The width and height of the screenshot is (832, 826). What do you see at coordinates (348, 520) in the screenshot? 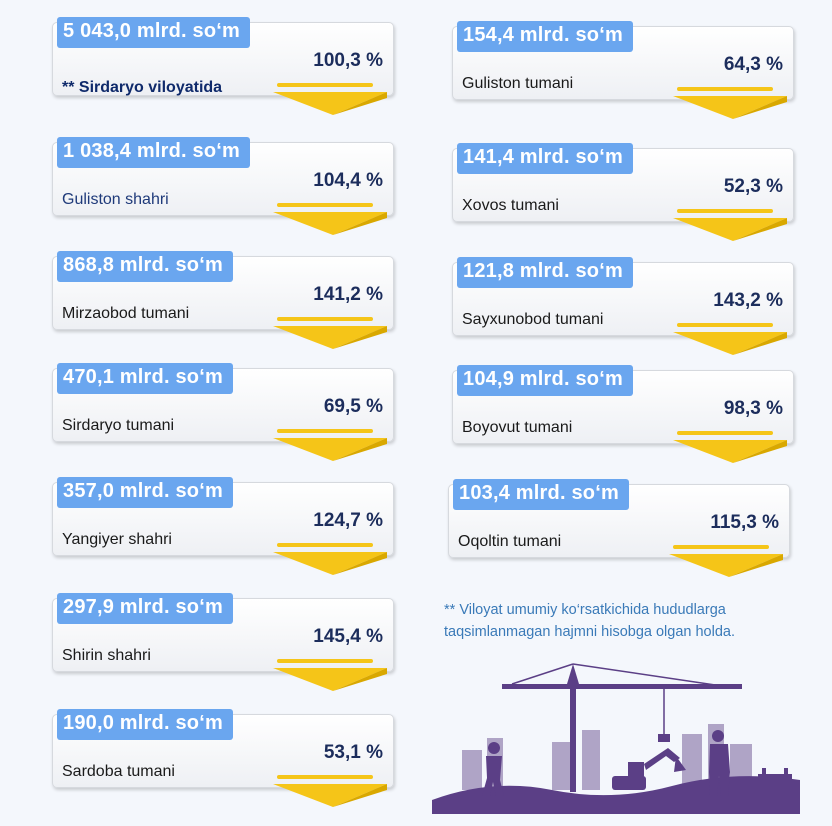
I see `card-percent: 124,7 %` at bounding box center [348, 520].